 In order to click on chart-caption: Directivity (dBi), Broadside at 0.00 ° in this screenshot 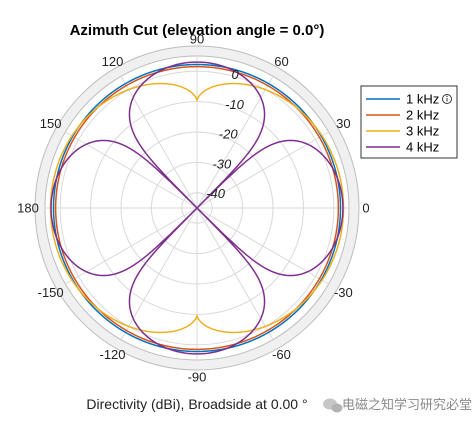, I will do `click(196, 404)`.